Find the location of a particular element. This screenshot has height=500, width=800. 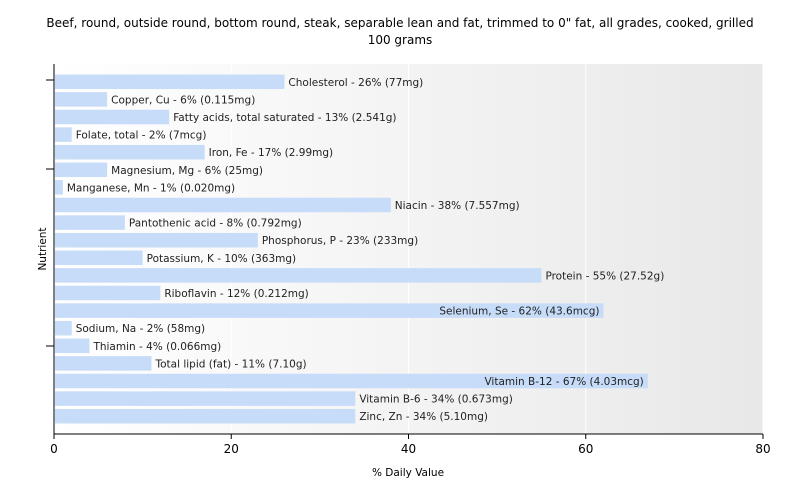

bar-label: Zinc, Zn - 34% (5.10mg) is located at coordinates (423, 417).